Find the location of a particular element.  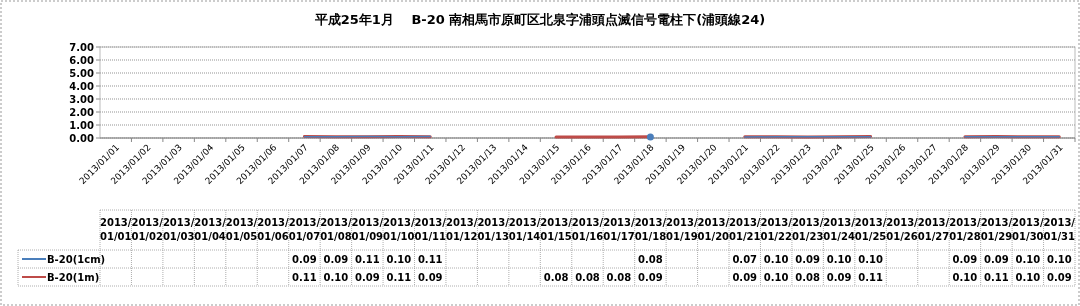

category-label: 2013/01/20 is located at coordinates (713, 229).